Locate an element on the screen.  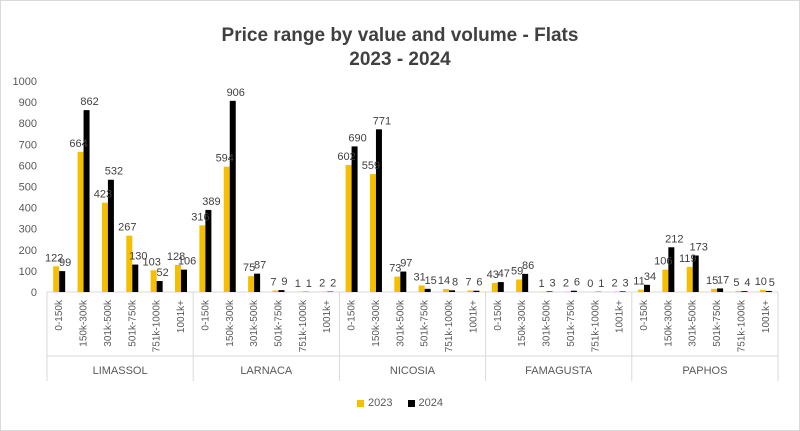
y-tick-label: 1000 is located at coordinates (25, 82).